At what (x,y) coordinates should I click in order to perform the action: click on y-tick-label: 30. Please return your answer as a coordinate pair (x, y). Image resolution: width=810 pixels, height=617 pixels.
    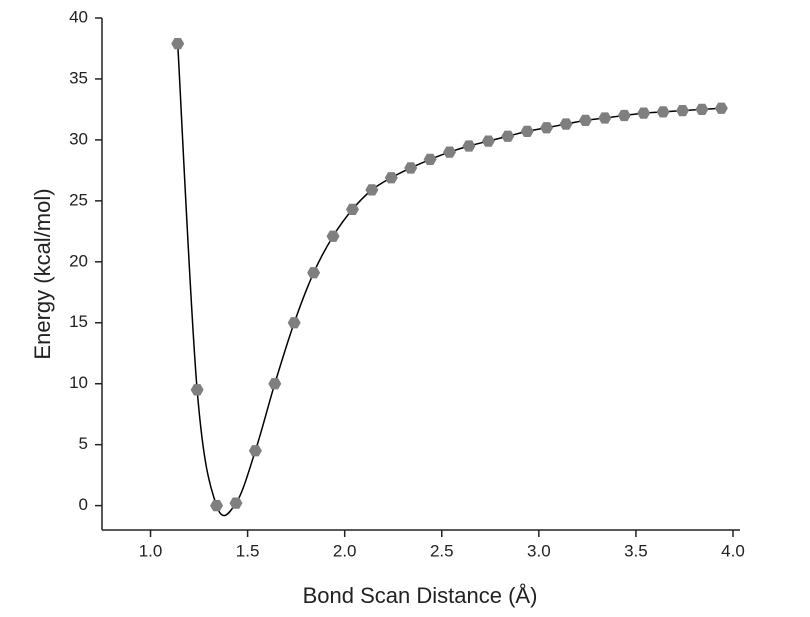
    Looking at the image, I should click on (78, 138).